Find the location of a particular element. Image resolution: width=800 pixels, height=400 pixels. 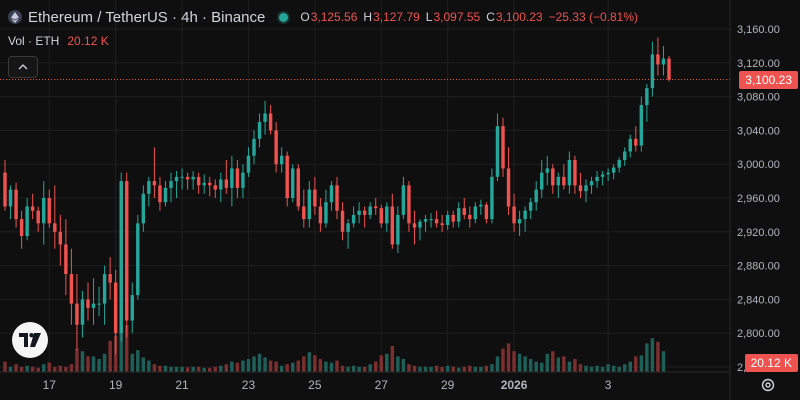

collapse-legend-button is located at coordinates (23, 67).